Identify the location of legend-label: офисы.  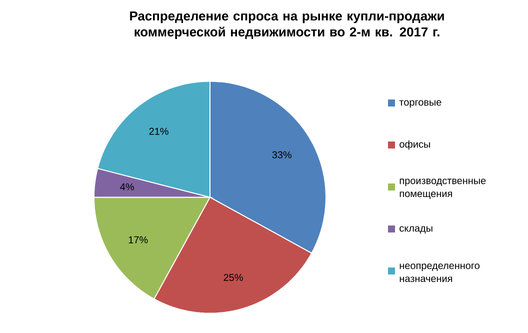
(415, 145).